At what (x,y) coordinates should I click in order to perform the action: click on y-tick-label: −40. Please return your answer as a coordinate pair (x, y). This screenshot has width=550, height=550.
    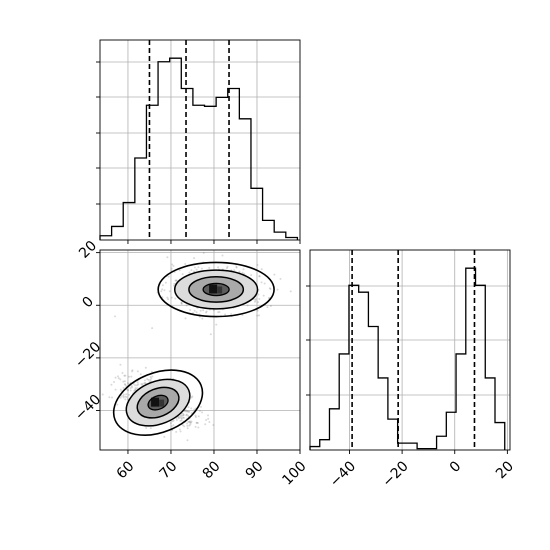
    Looking at the image, I should click on (88, 408).